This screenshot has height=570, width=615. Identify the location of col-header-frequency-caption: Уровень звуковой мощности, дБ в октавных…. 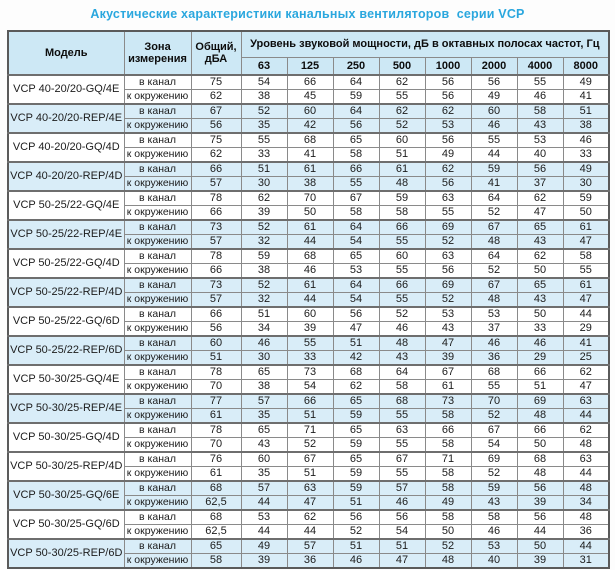
(425, 44).